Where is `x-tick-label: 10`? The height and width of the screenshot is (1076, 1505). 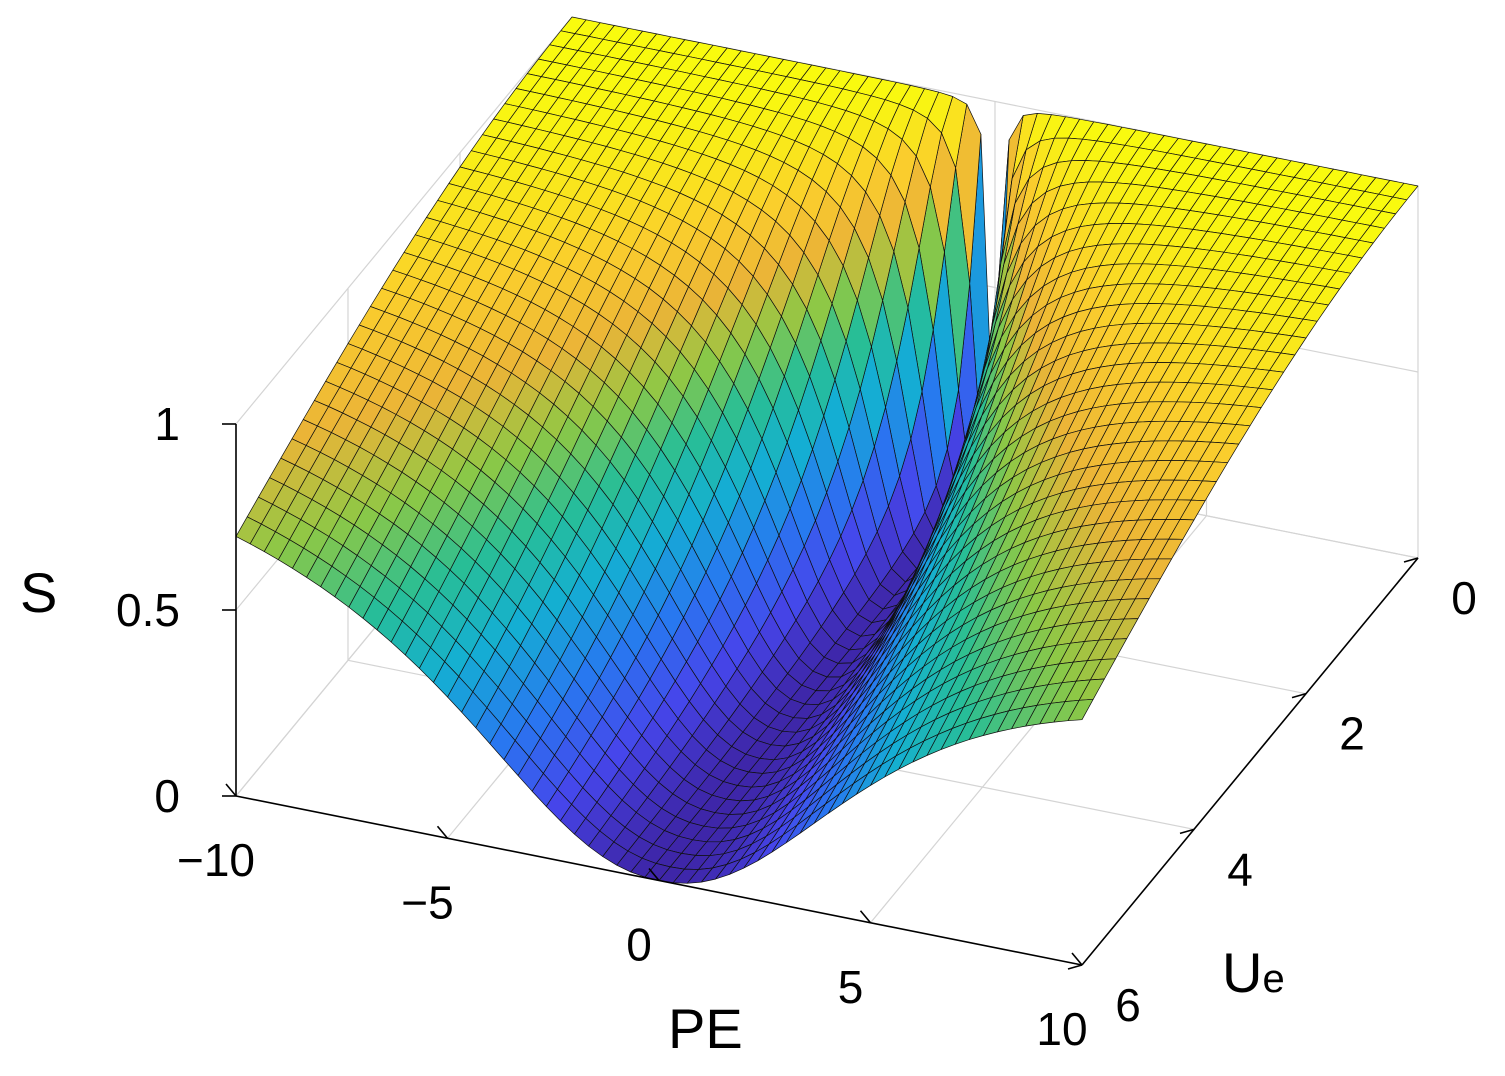
x-tick-label: 10 is located at coordinates (1061, 1029).